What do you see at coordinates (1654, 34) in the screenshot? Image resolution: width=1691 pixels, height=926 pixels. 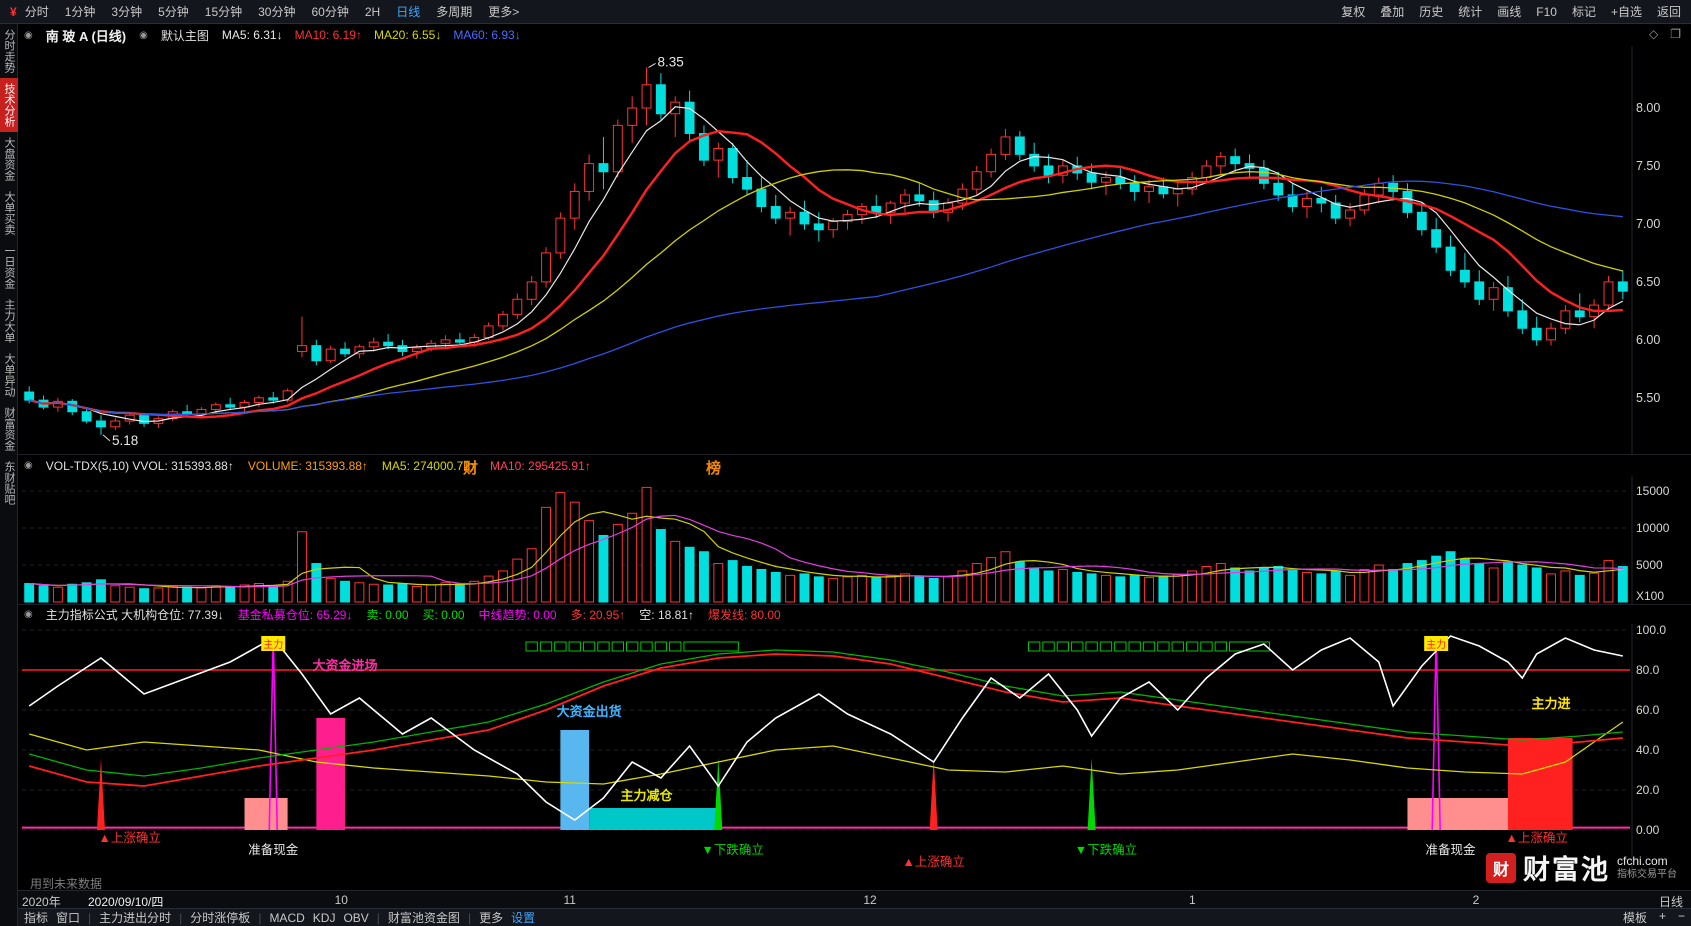 I see `corner-icon-0: ◇` at bounding box center [1654, 34].